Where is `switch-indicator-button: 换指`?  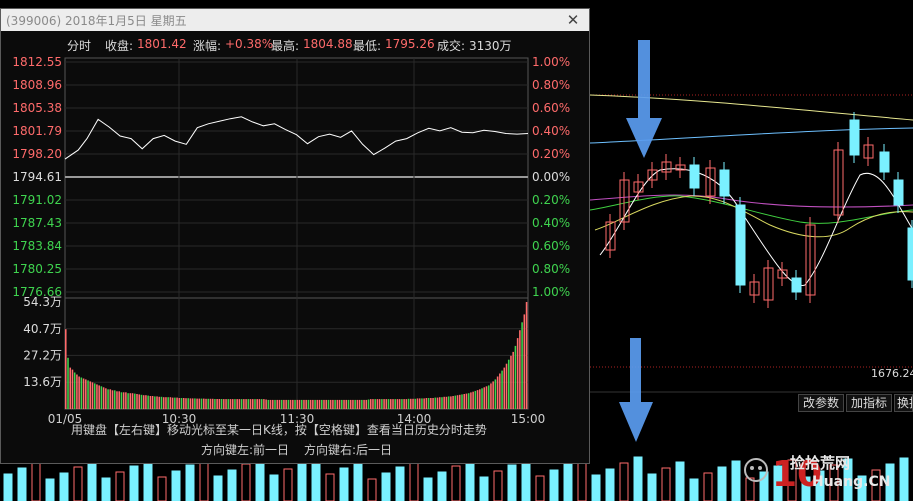 switch-indicator-button: 换指 is located at coordinates (903, 403).